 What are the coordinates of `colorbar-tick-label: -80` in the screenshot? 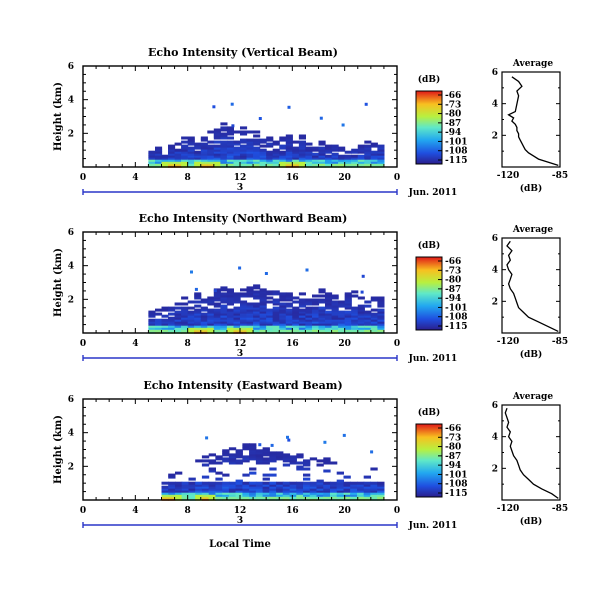 It's located at (453, 448).